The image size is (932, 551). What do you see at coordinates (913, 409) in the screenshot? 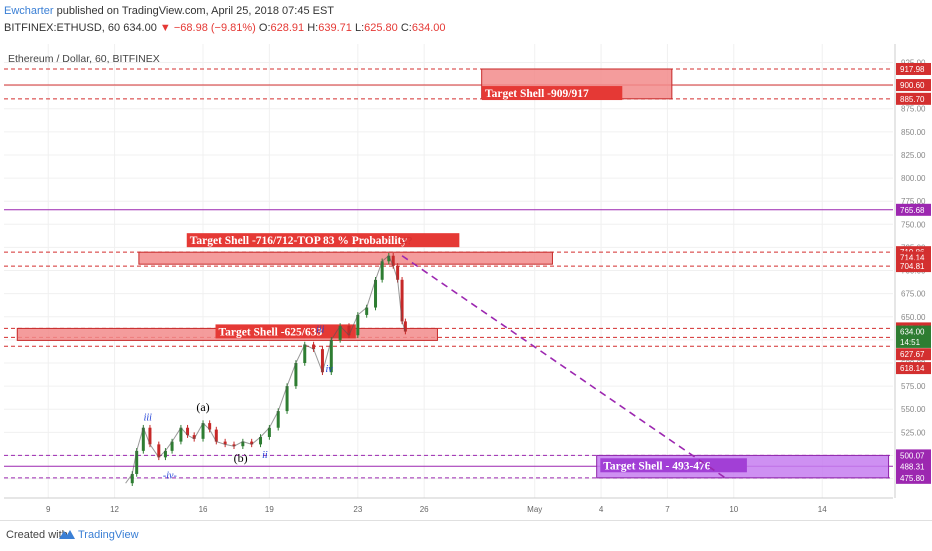
I see `y-tick-label: 550.00` at bounding box center [913, 409].